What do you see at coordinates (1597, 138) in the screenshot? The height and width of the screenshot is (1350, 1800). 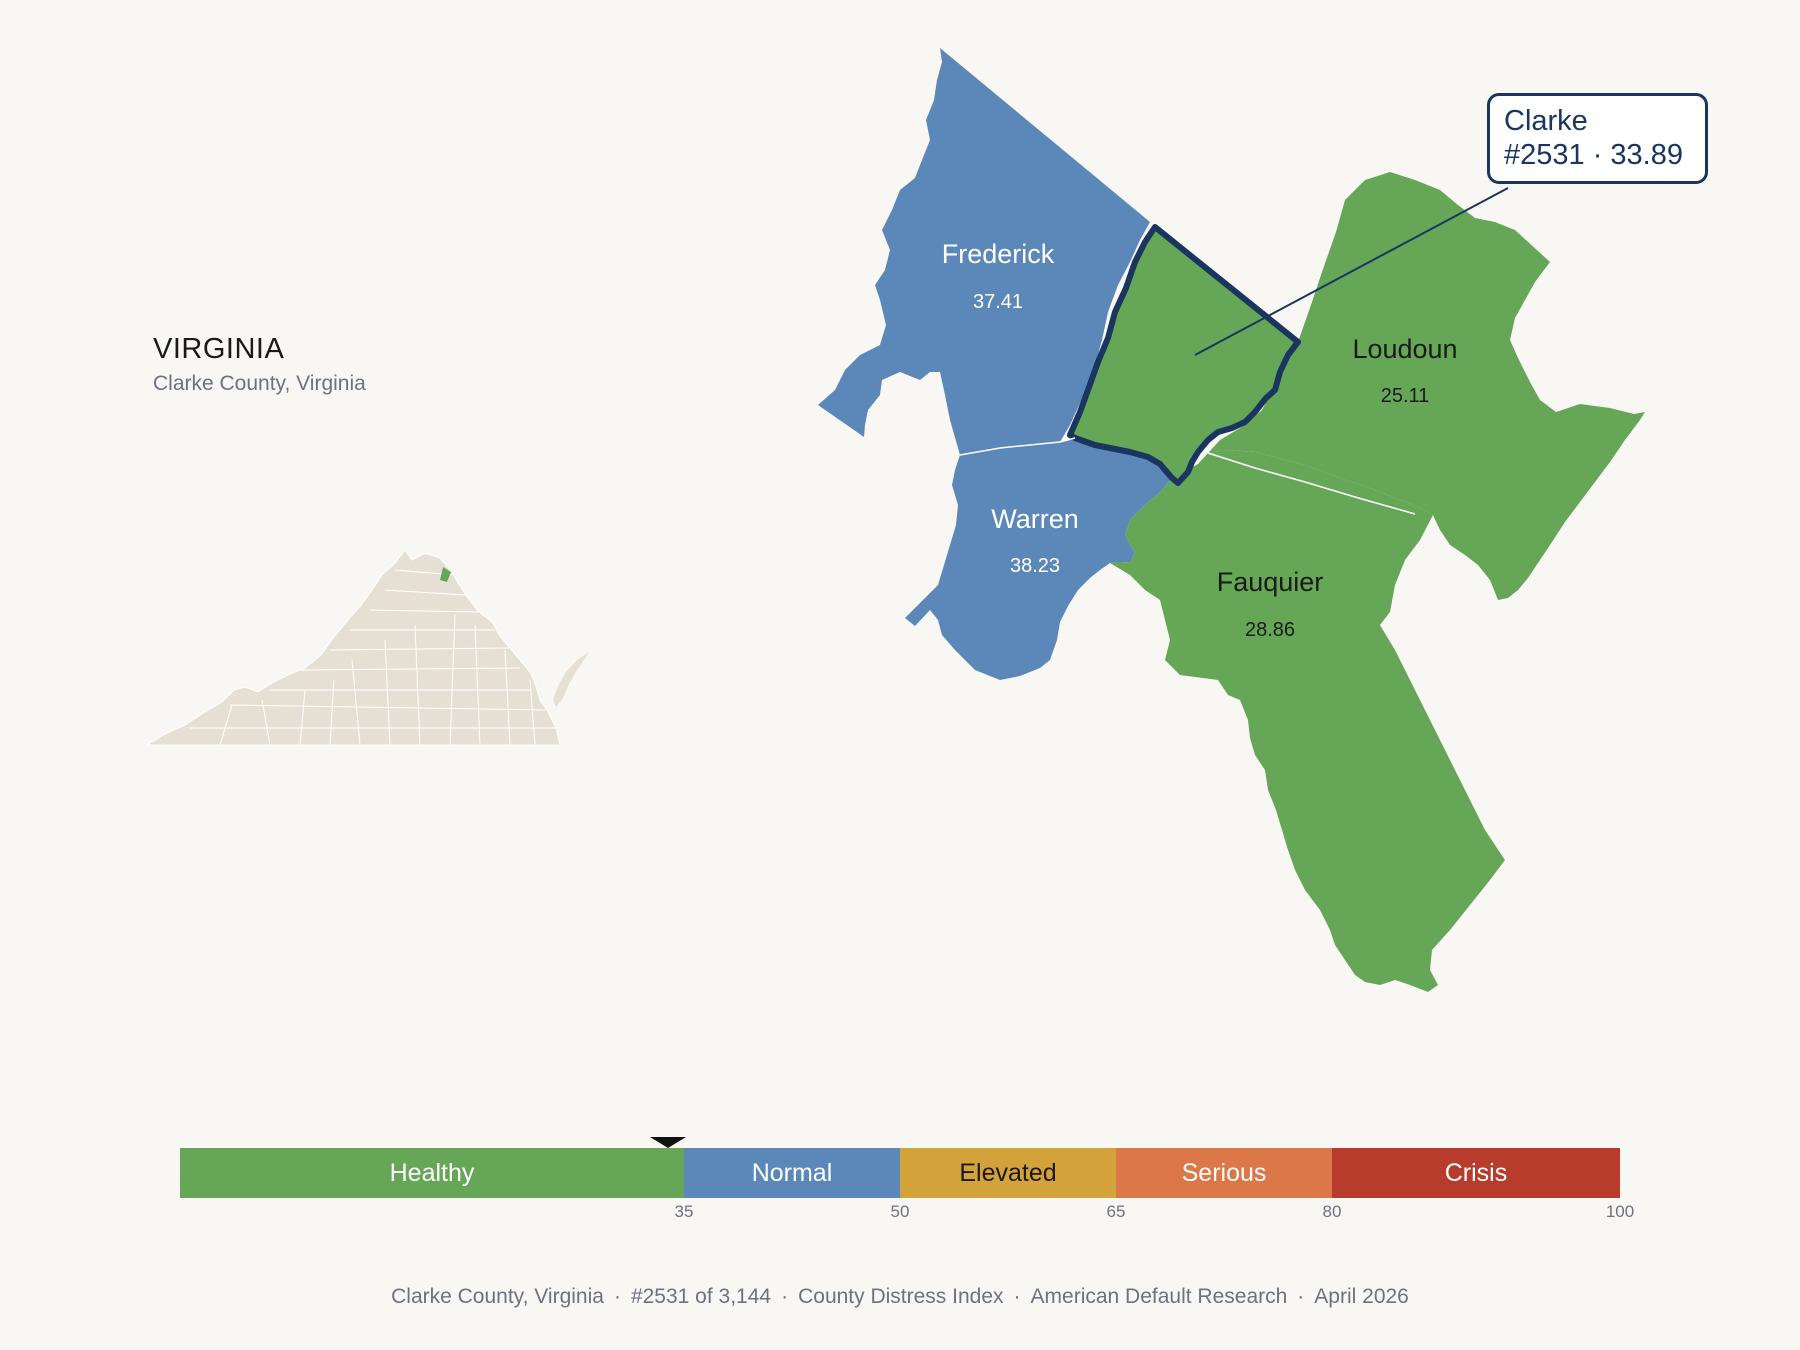 I see `clarke-callout: Clarke #2531 · 33.89` at bounding box center [1597, 138].